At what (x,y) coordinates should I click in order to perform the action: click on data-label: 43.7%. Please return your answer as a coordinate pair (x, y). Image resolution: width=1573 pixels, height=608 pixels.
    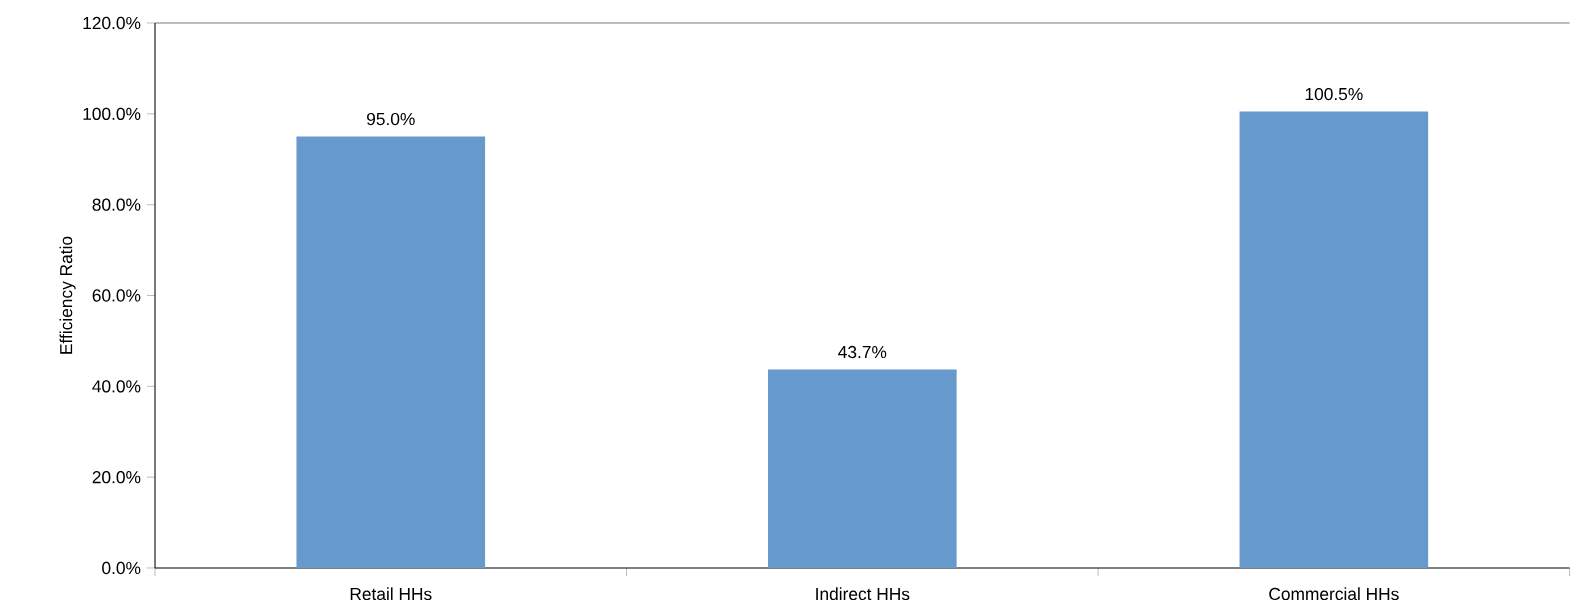
    Looking at the image, I should click on (862, 352).